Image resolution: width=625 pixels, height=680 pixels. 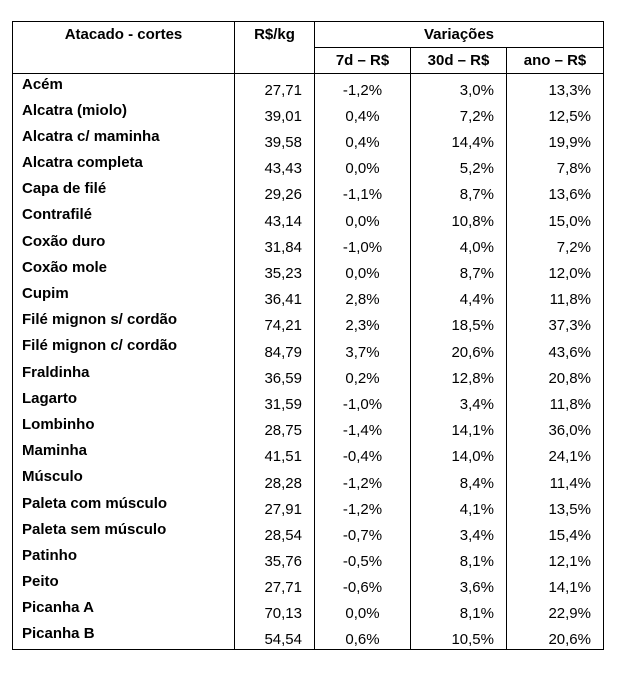 I want to click on cut-name-cell: Filé mignon c/ cordão, so click(x=123, y=348).